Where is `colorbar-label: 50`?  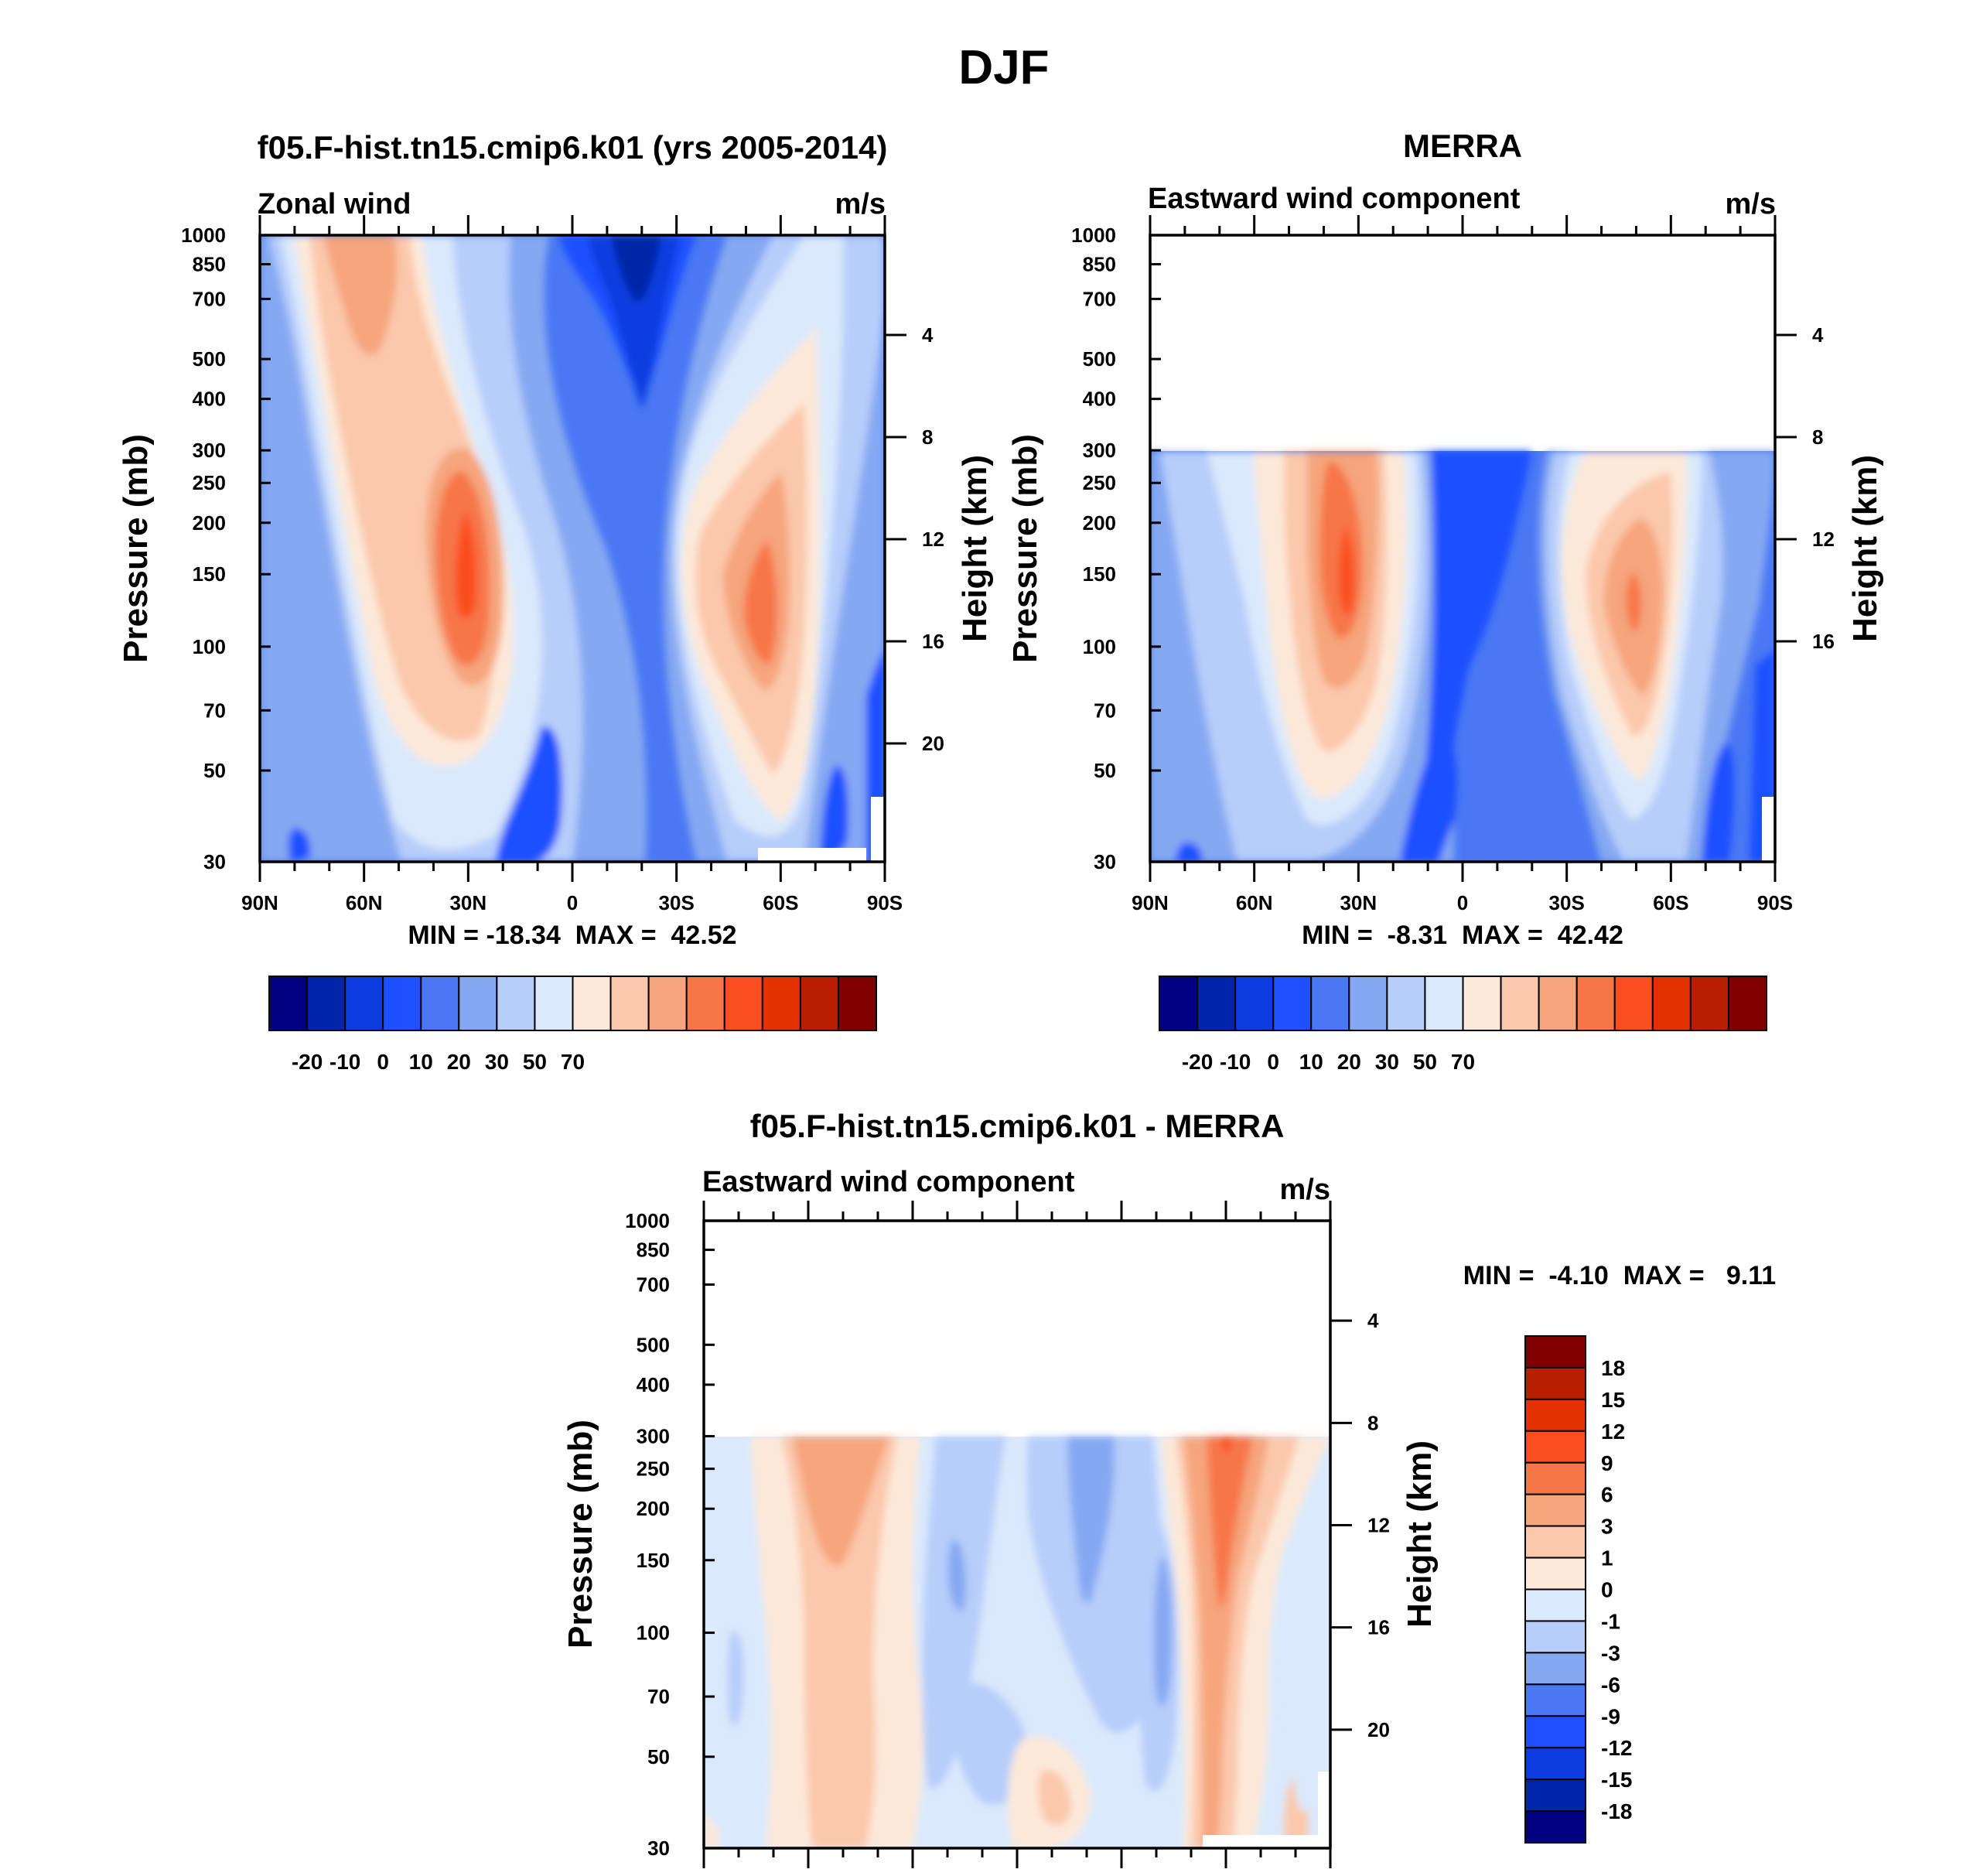 colorbar-label: 50 is located at coordinates (535, 1062).